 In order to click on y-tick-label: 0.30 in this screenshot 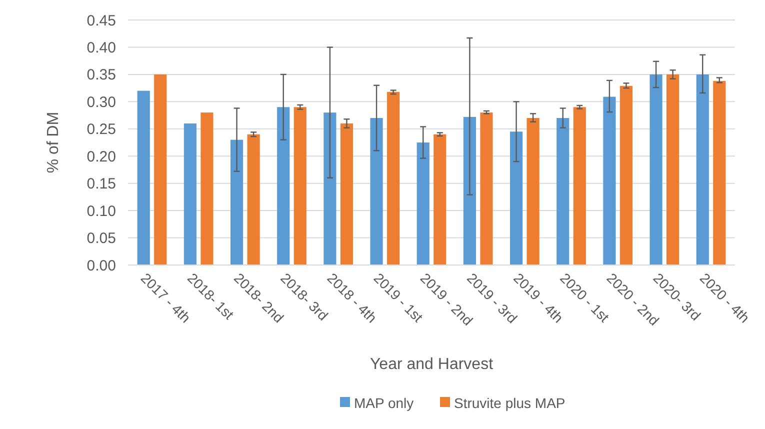, I will do `click(101, 102)`.